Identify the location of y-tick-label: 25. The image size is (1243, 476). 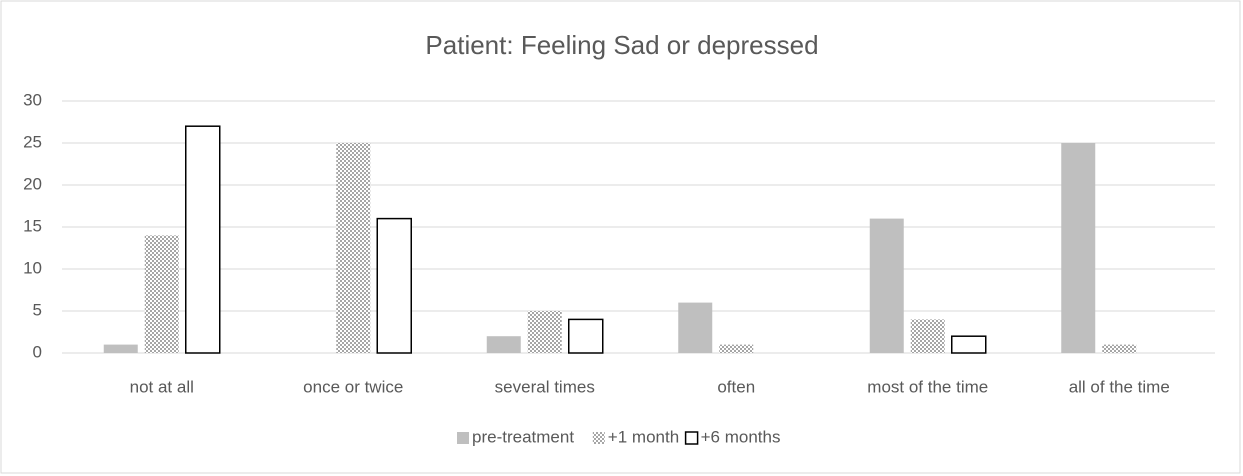
(32, 141).